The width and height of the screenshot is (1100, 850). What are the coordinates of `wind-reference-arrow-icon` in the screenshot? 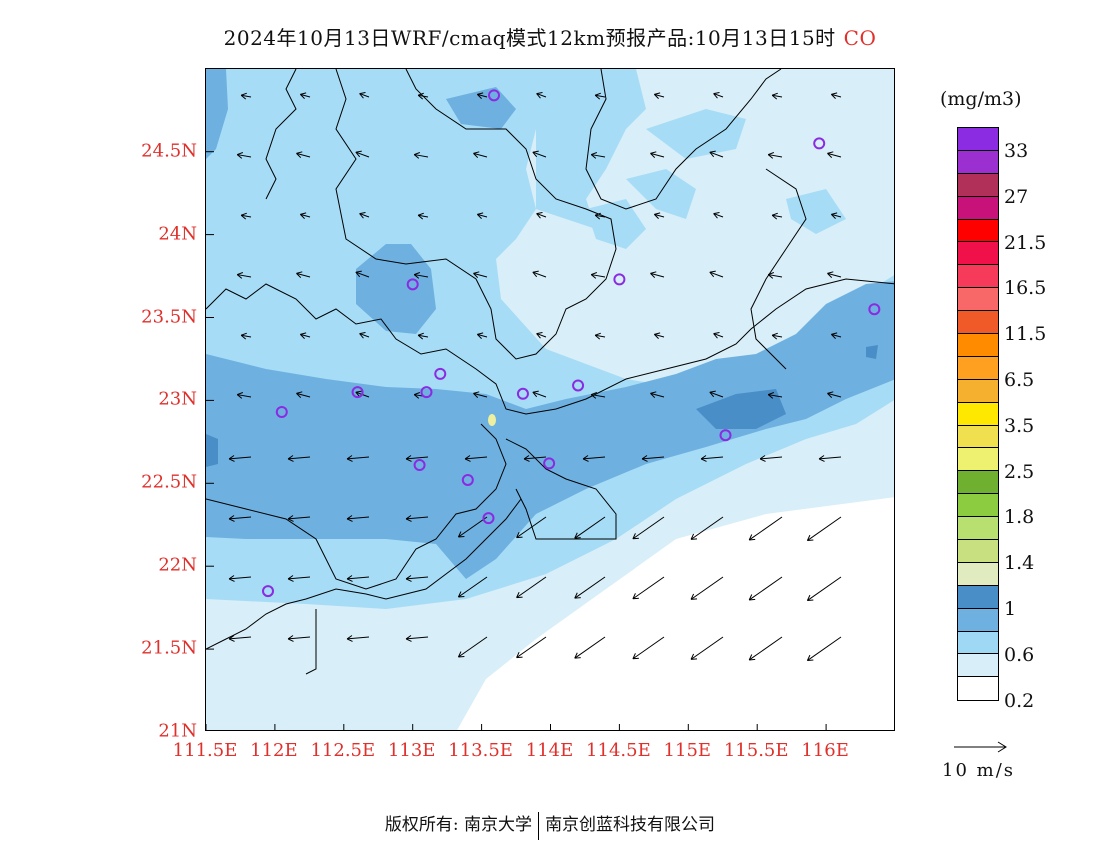 It's located at (980, 747).